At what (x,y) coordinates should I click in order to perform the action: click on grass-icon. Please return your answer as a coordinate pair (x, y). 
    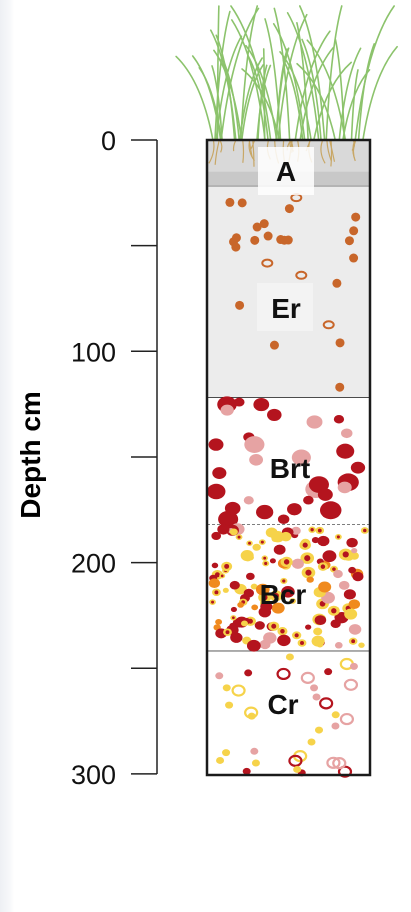
    Looking at the image, I should click on (286, 73).